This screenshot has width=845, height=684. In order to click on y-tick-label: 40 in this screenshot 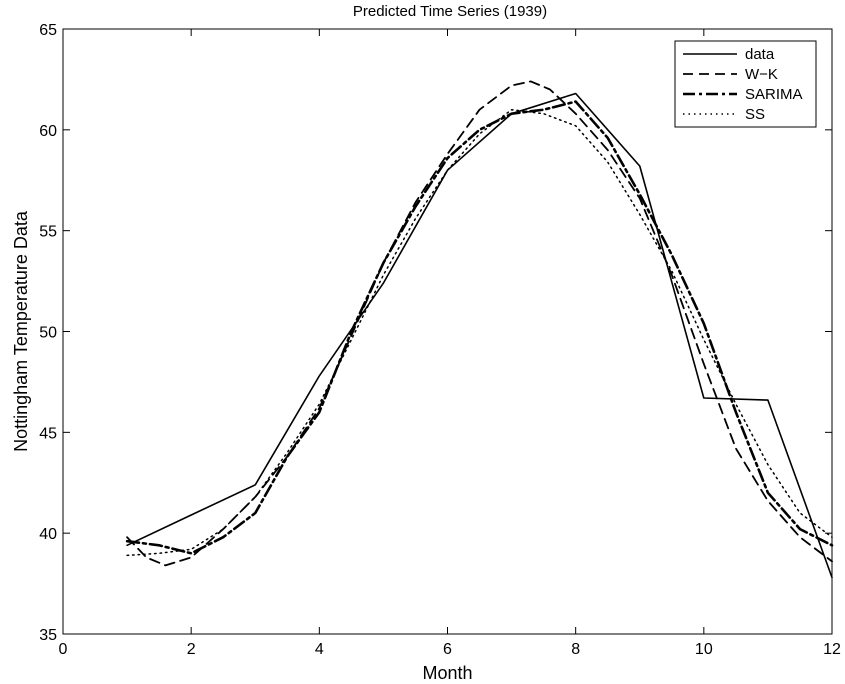, I will do `click(48, 534)`.